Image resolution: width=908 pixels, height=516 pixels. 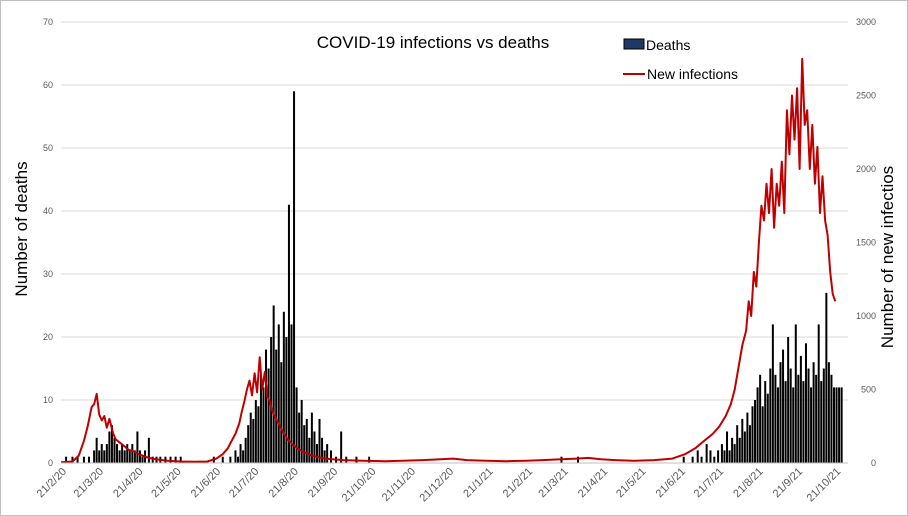 What do you see at coordinates (128, 483) in the screenshot?
I see `x-tick-label: 21/4/20` at bounding box center [128, 483].